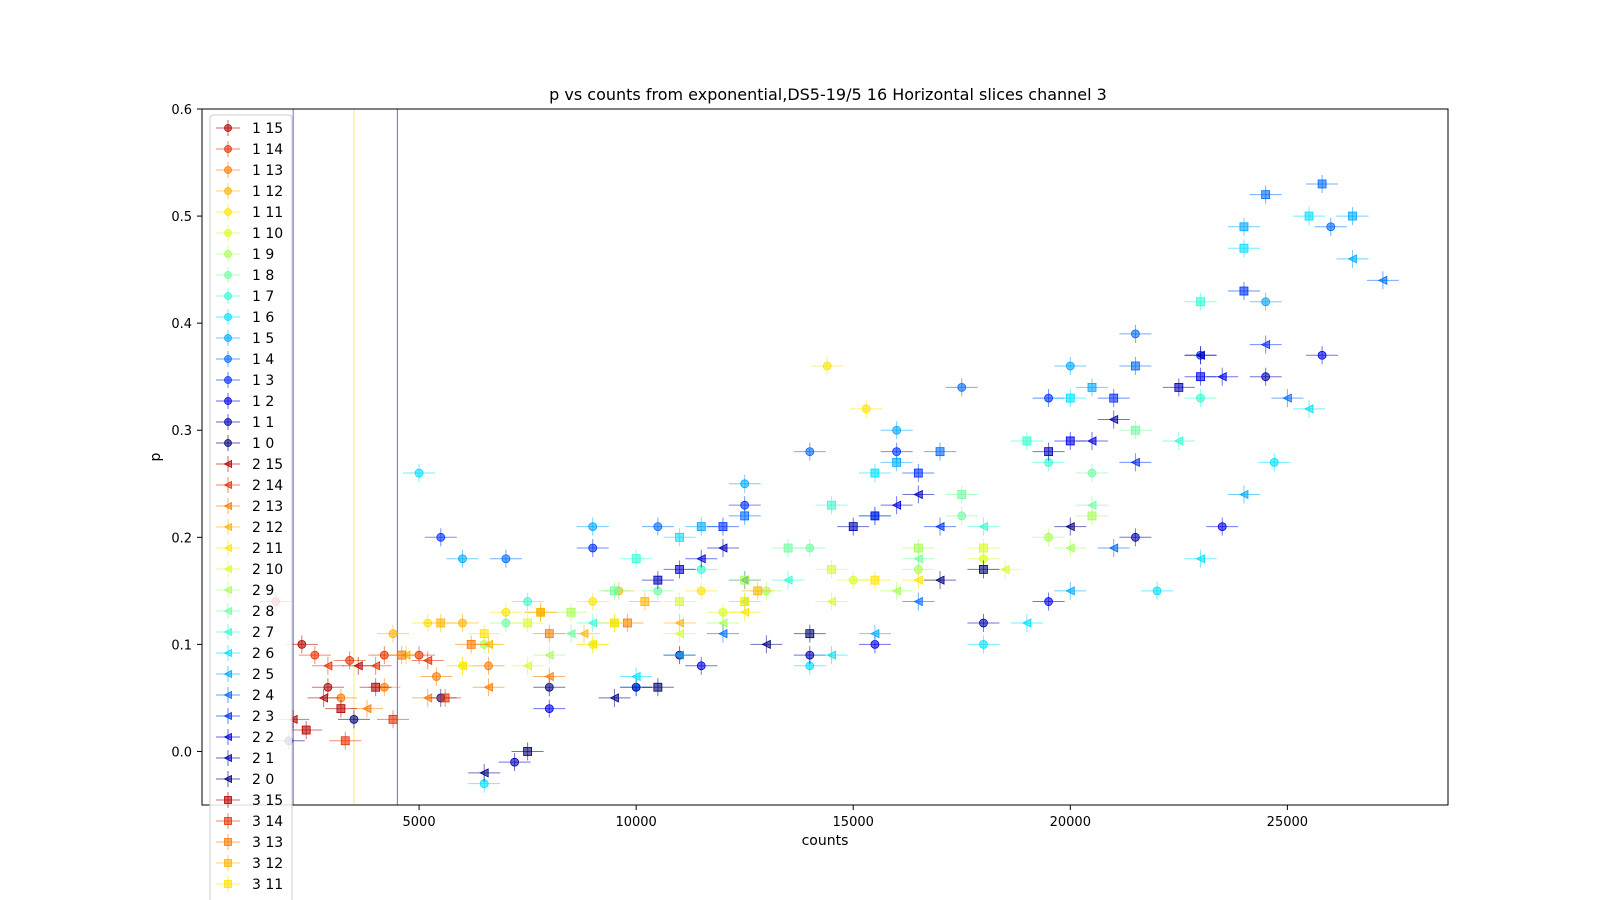  Describe the element at coordinates (267, 465) in the screenshot. I see `legend-label: 2 15` at that location.